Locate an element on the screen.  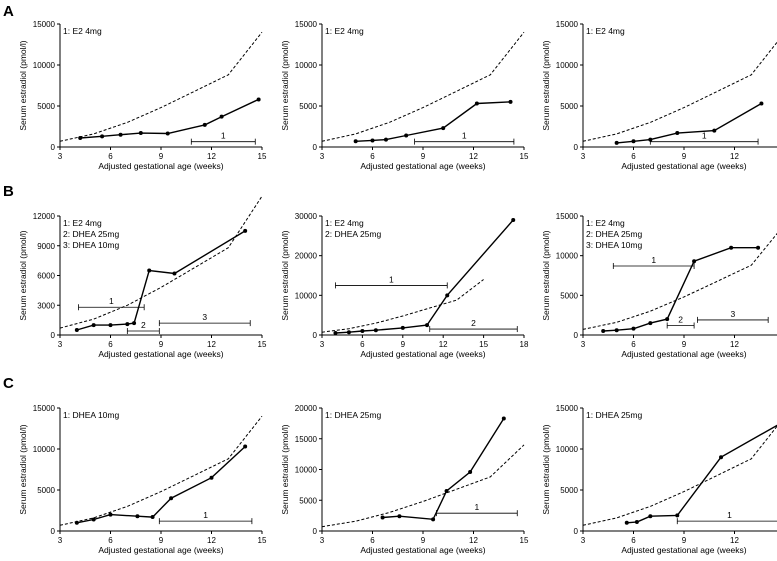
chart-b1-legend-entry: 2: DHEA 25mg is located at coordinates (91, 234).